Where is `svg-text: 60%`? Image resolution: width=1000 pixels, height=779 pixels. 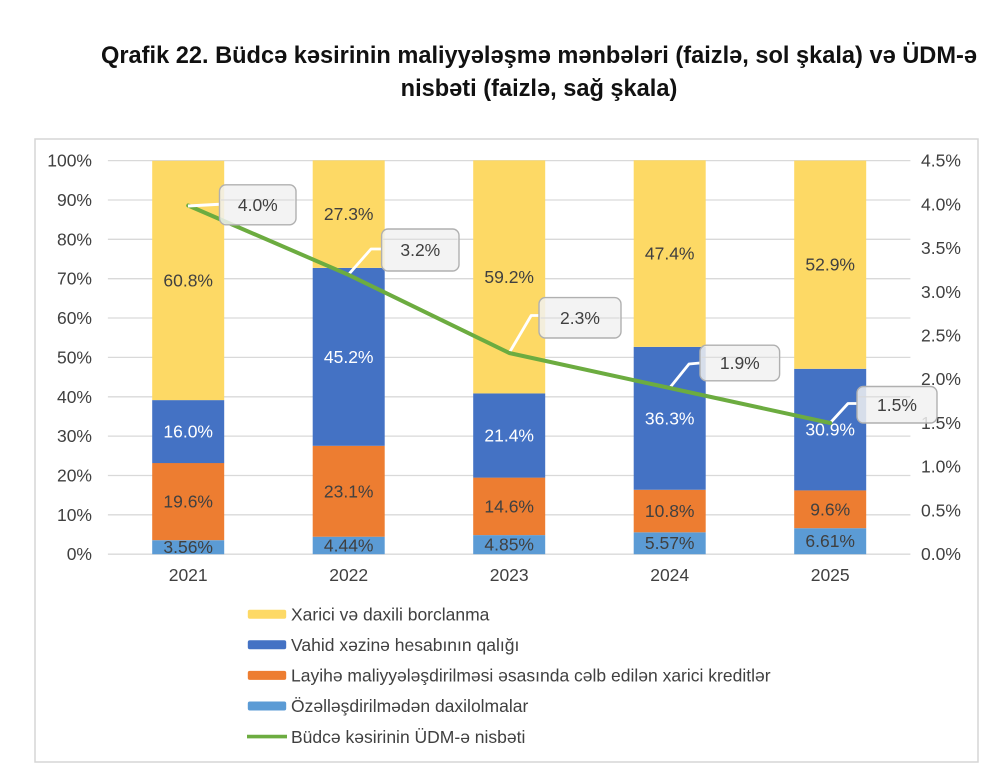 svg-text: 60% is located at coordinates (74, 318).